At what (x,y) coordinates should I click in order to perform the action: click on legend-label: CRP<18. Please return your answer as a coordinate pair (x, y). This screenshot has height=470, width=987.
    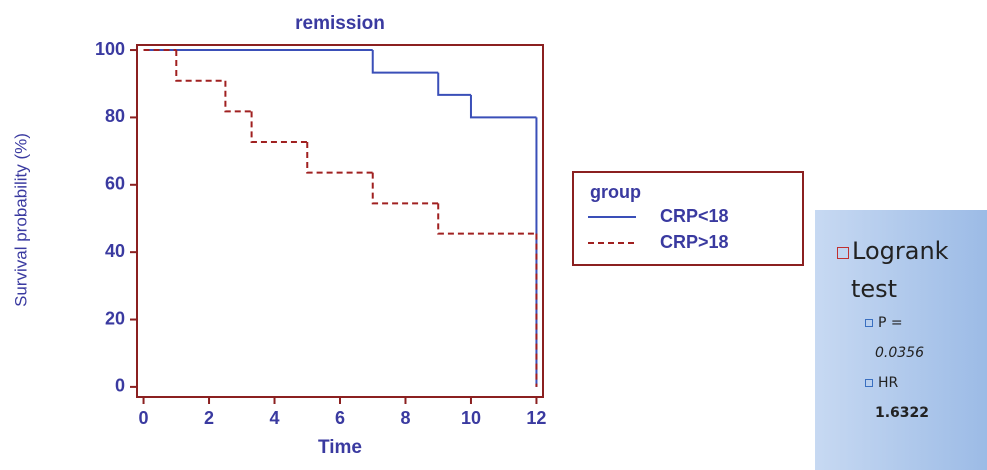
    Looking at the image, I should click on (694, 216).